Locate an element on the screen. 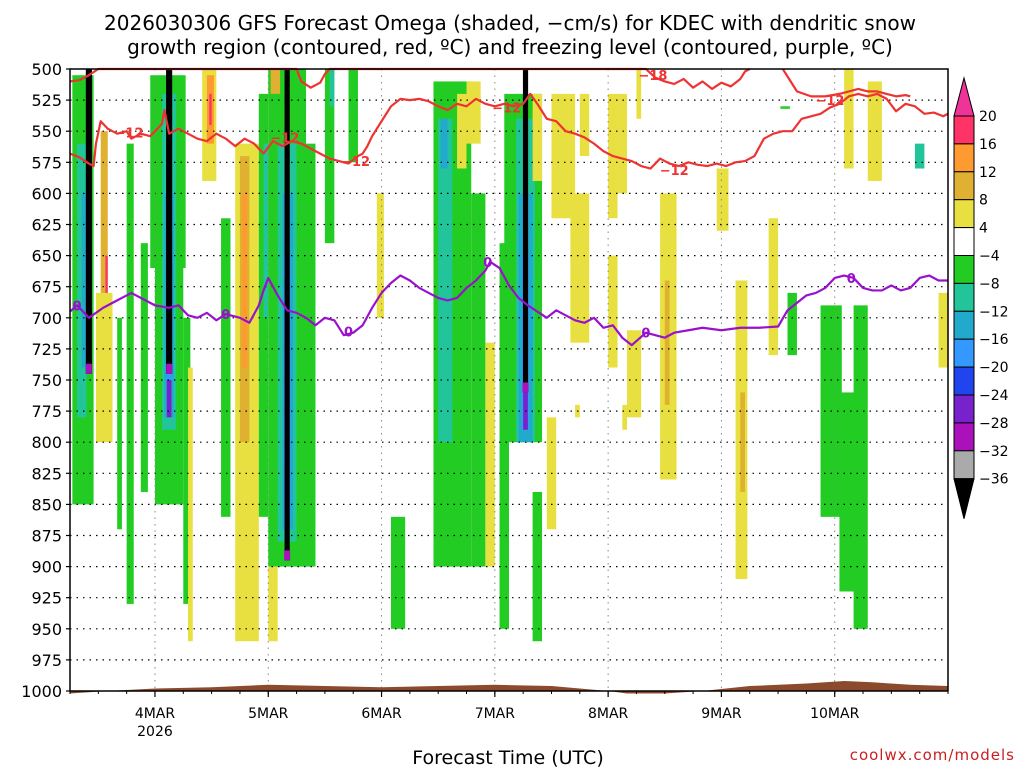 The image size is (1024, 768). time-tick-label: 5MAR is located at coordinates (268, 714).